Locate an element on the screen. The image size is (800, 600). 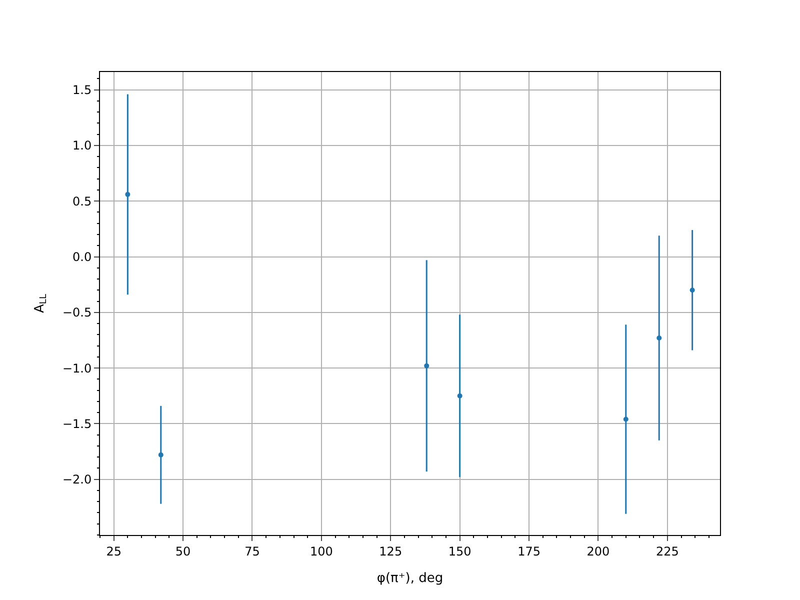
y-tick-label: 1.0 is located at coordinates (82, 145).